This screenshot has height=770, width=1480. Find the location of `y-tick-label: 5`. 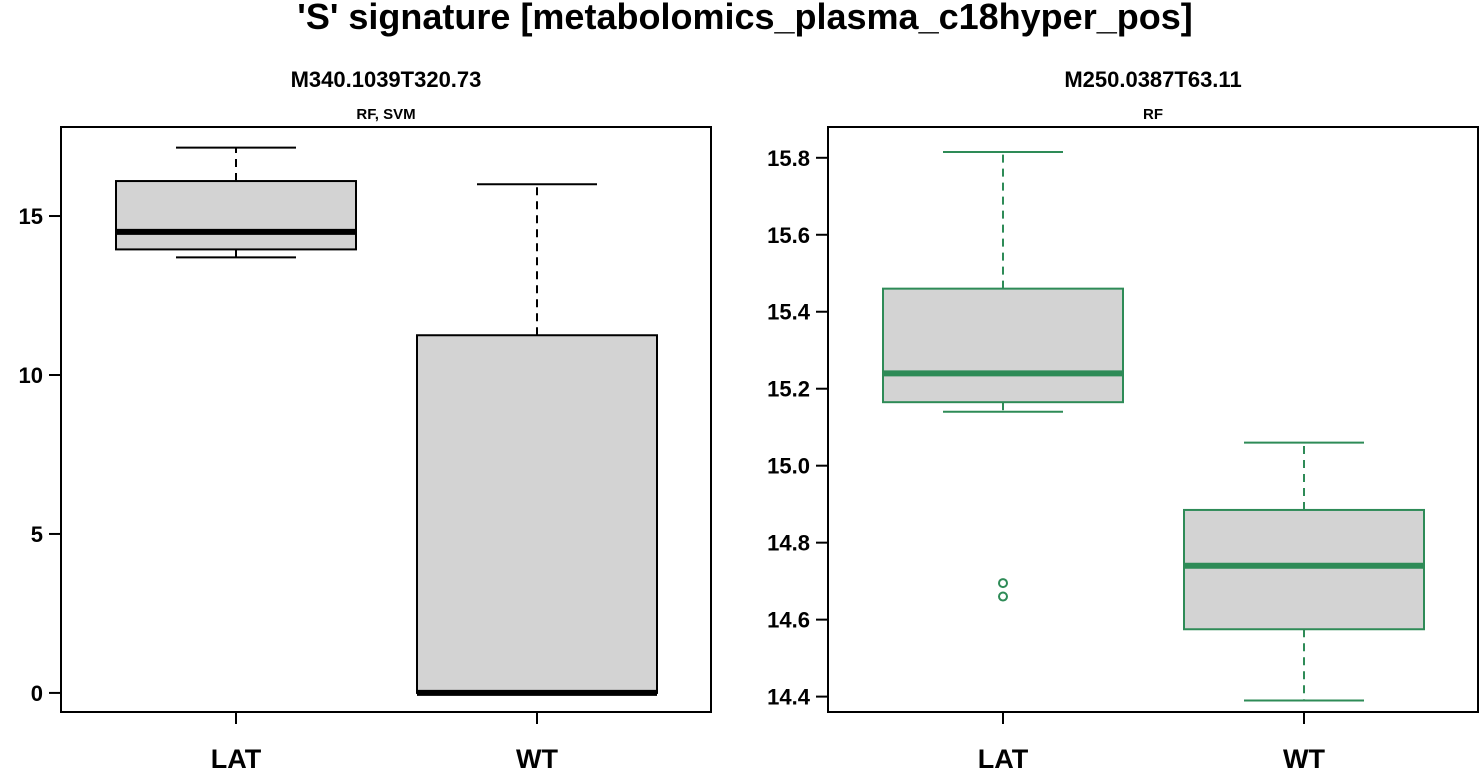

y-tick-label: 5 is located at coordinates (37, 534).